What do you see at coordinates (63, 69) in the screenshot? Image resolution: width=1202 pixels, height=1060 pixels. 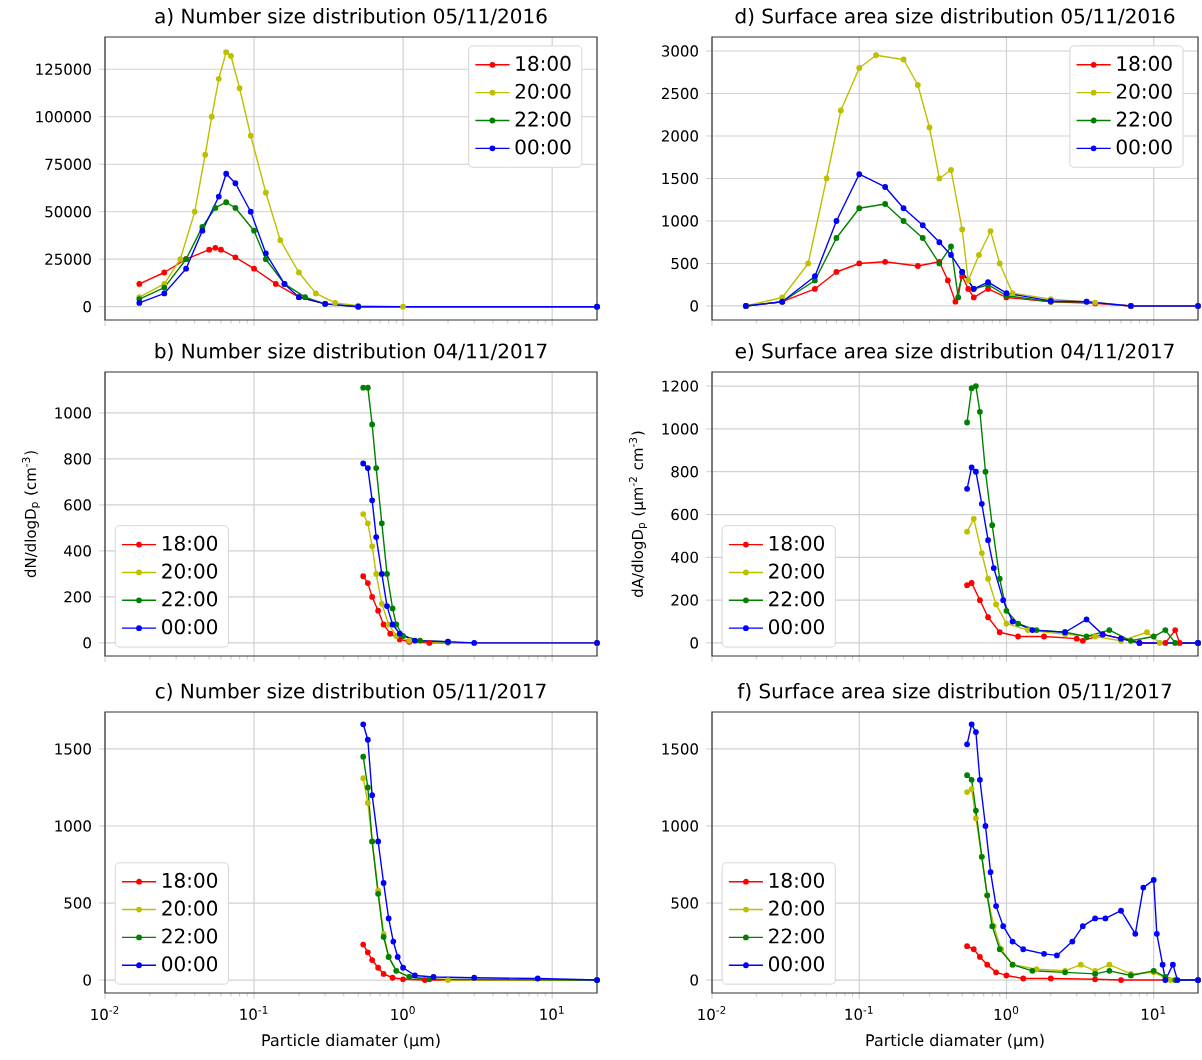 I see `y-tick-label: 125000` at bounding box center [63, 69].